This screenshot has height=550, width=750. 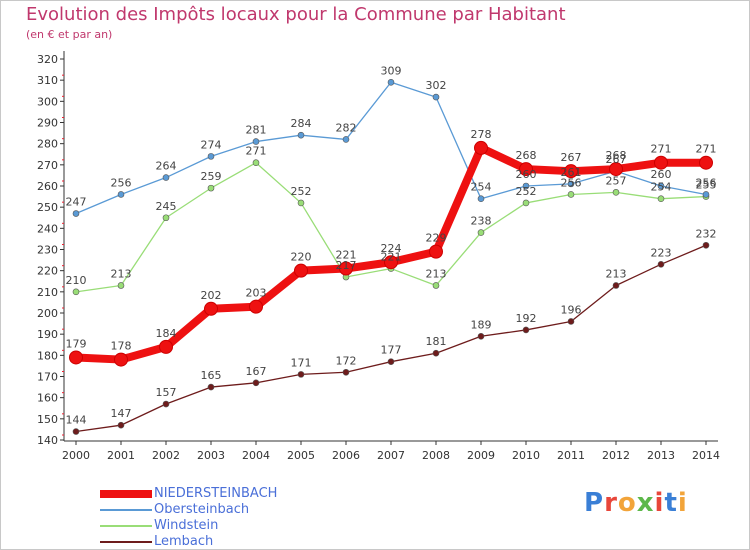 I want to click on data-label-lembach: 147, so click(x=121, y=413).